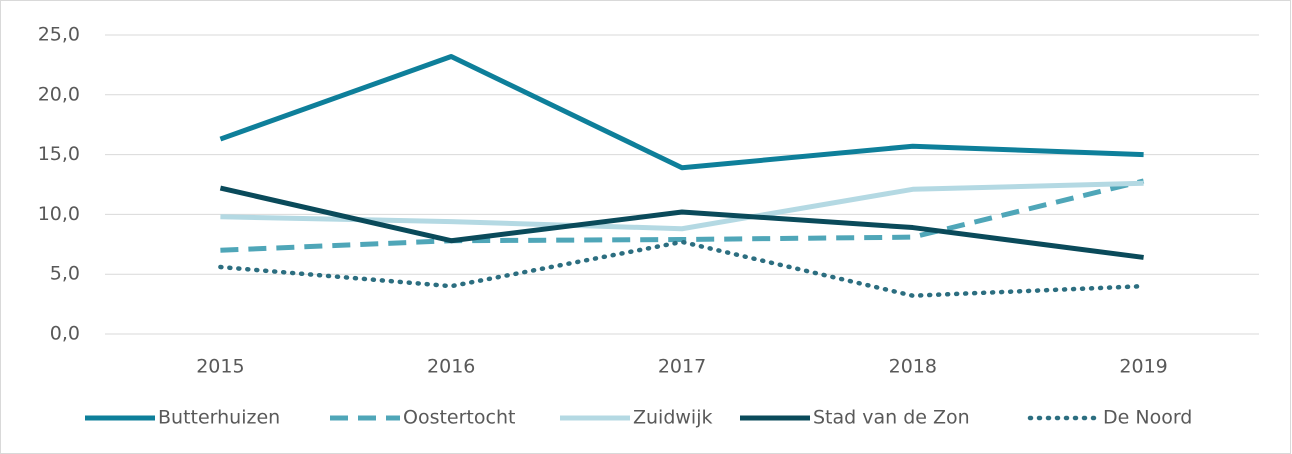 This screenshot has height=454, width=1292. Describe the element at coordinates (65, 334) in the screenshot. I see `y-tick-label: 0,0` at that location.